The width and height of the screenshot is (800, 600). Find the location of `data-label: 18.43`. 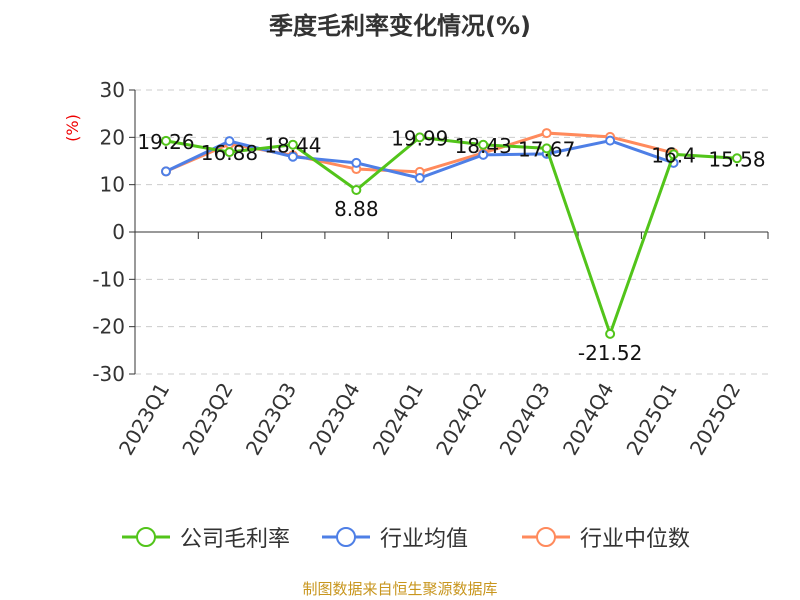

data-label: 18.43 is located at coordinates (483, 146).